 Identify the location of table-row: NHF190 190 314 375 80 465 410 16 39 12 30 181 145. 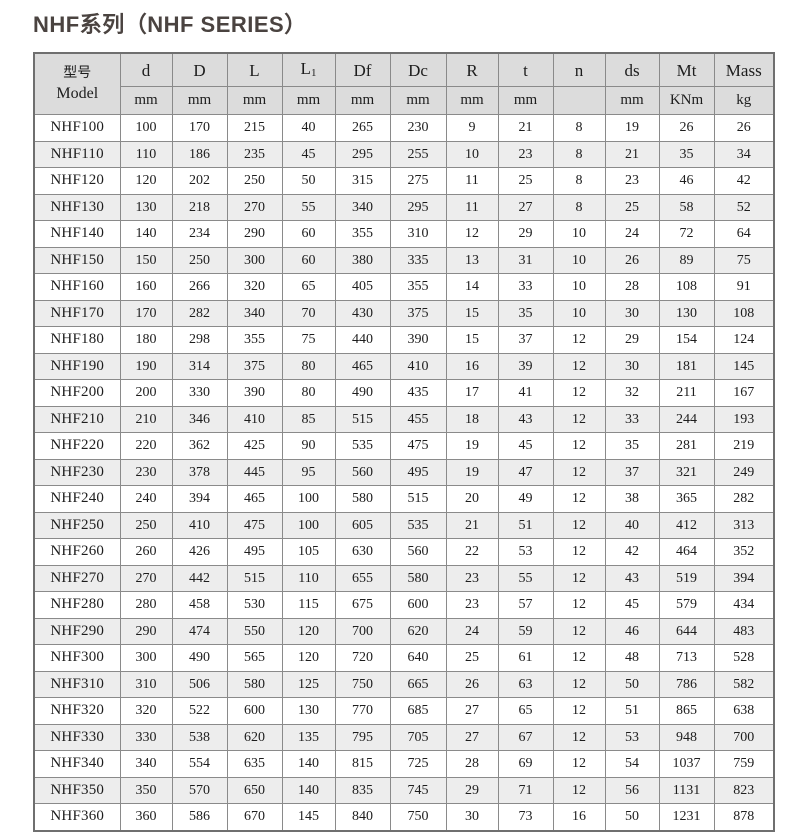
(404, 366).